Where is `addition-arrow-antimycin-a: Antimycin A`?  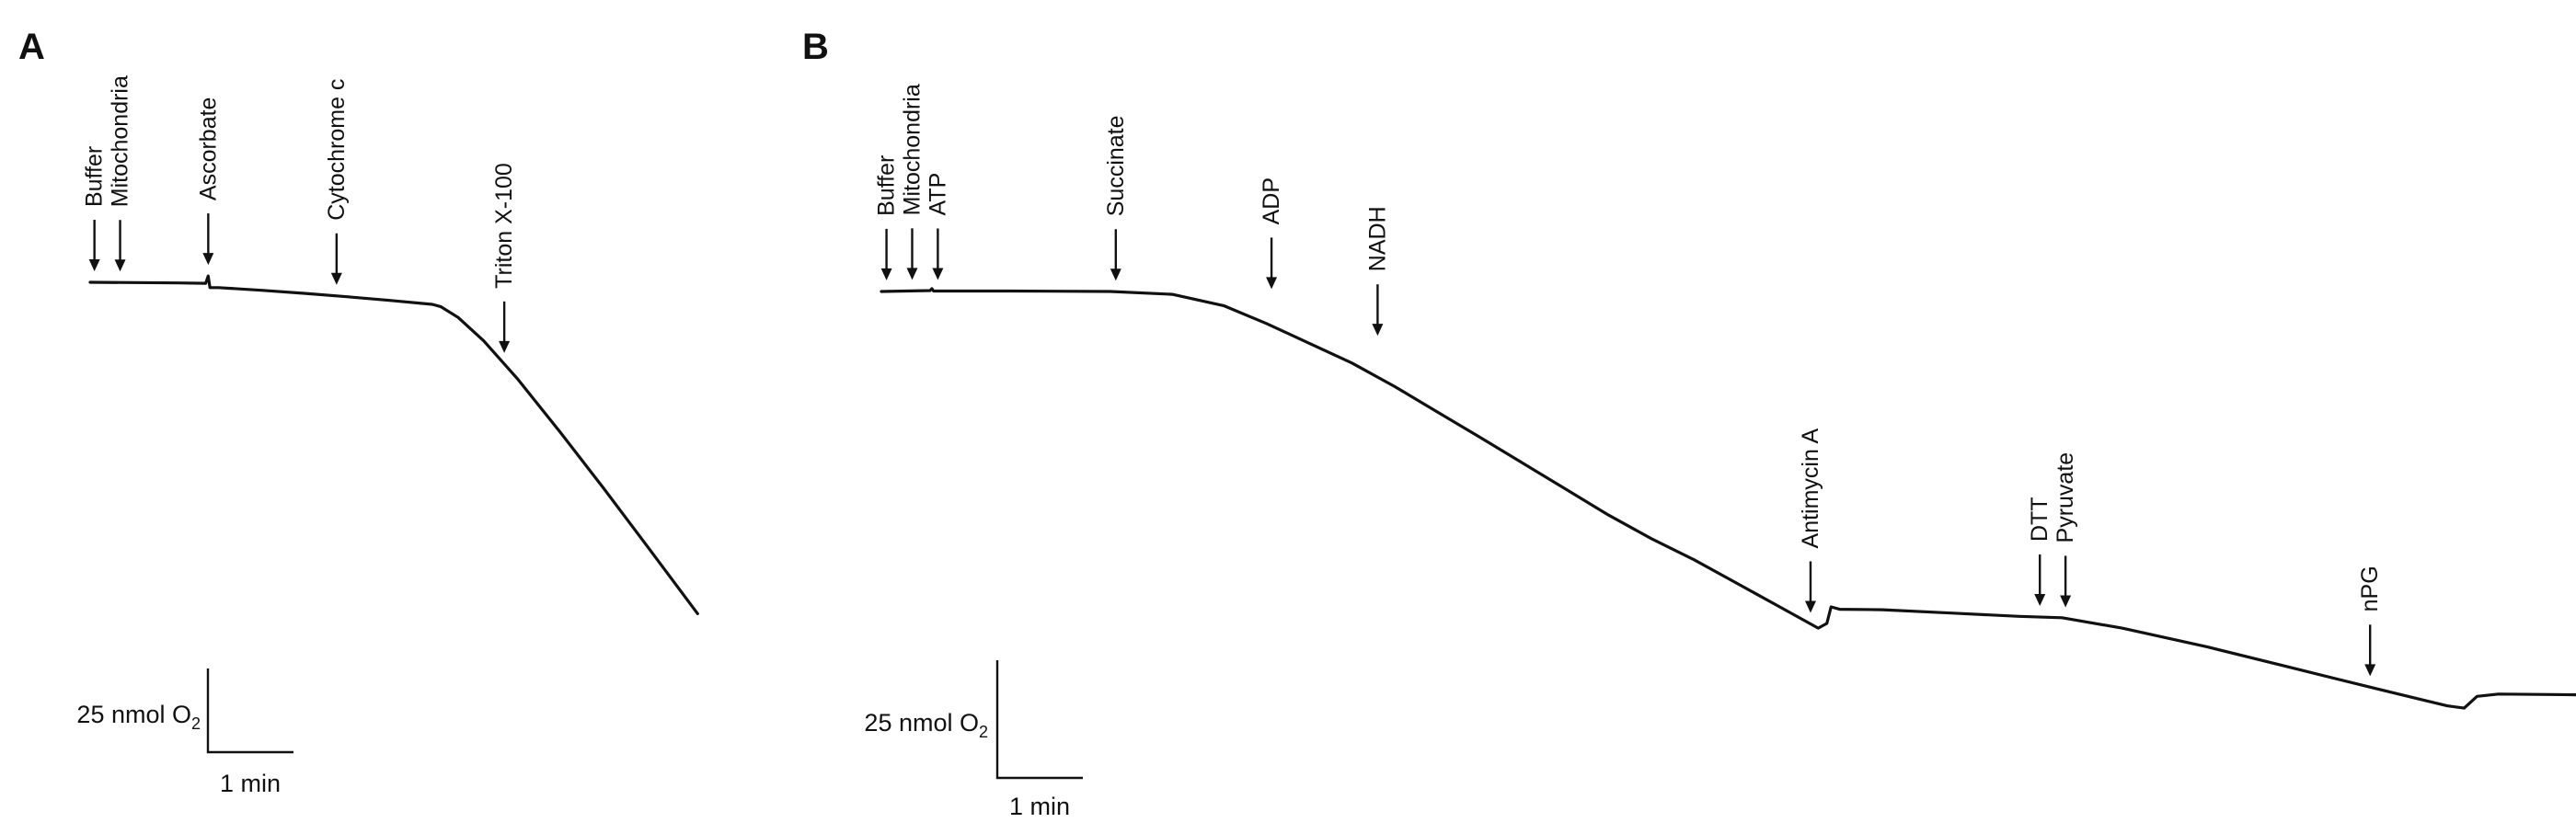
addition-arrow-antimycin-a: Antimycin A is located at coordinates (1810, 520).